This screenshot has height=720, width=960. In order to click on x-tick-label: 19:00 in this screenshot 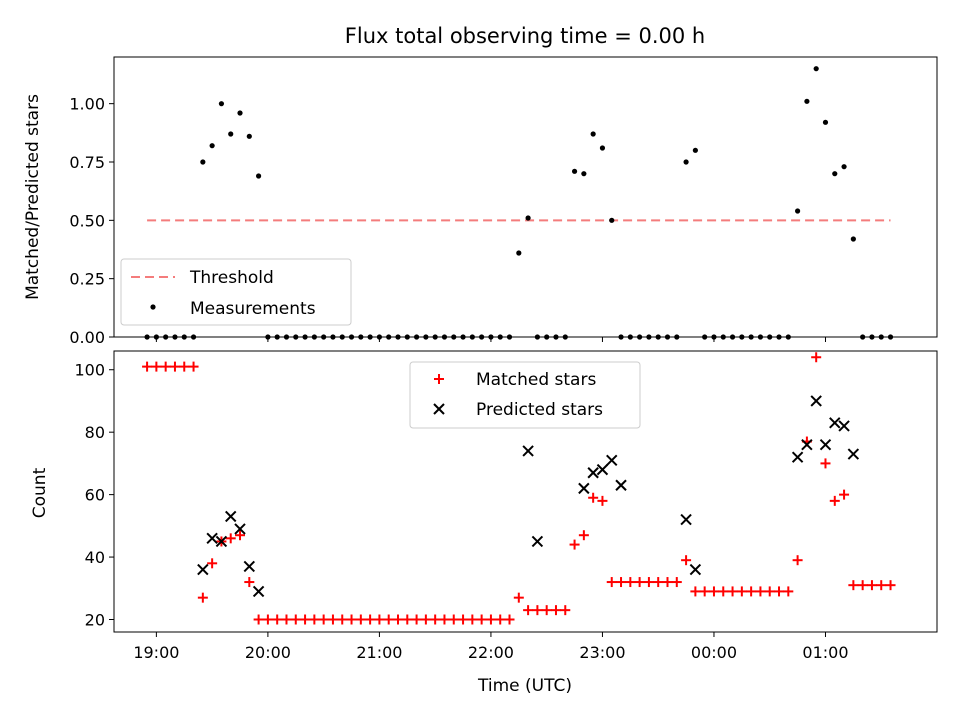, I will do `click(156, 652)`.